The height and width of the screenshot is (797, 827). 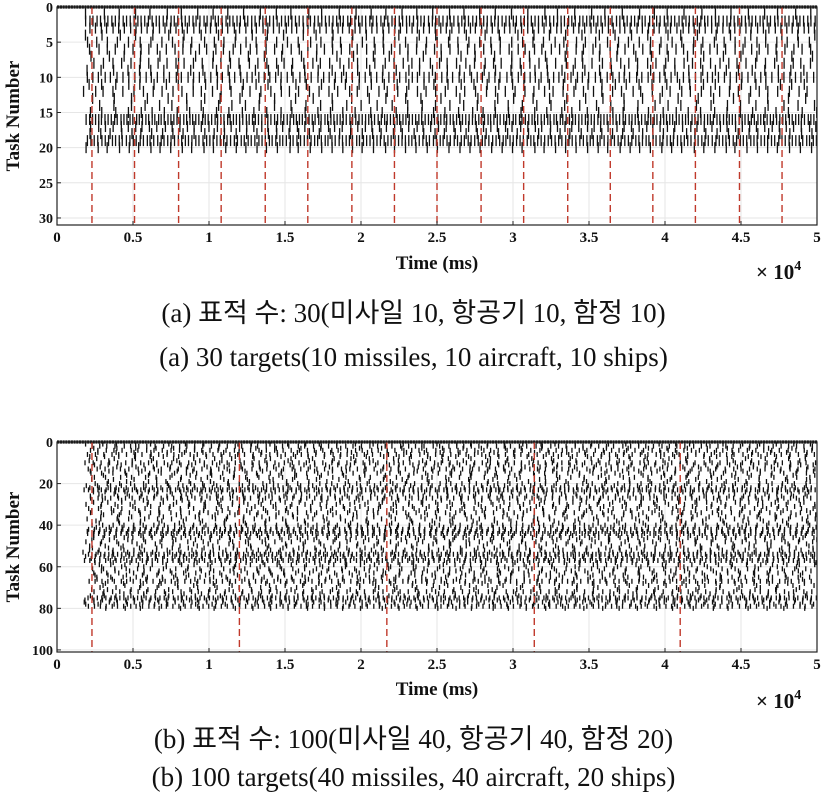 What do you see at coordinates (46, 219) in the screenshot?
I see `y-tick-label: 30` at bounding box center [46, 219].